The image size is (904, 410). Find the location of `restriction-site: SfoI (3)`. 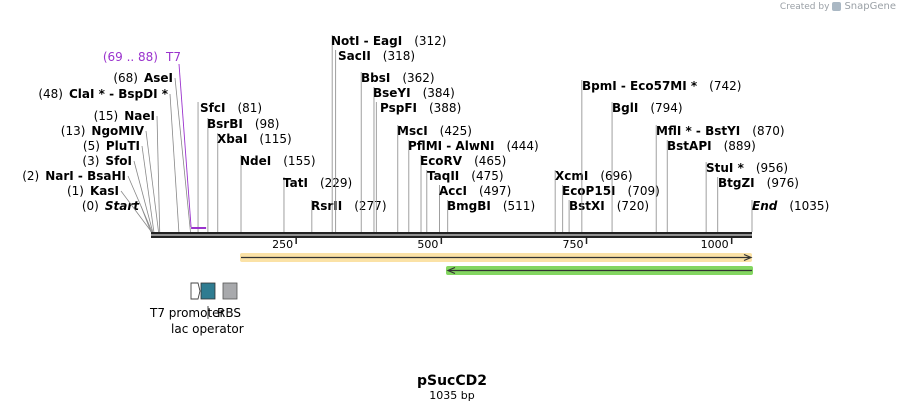

restriction-site: SfoI (3) is located at coordinates (118, 193).